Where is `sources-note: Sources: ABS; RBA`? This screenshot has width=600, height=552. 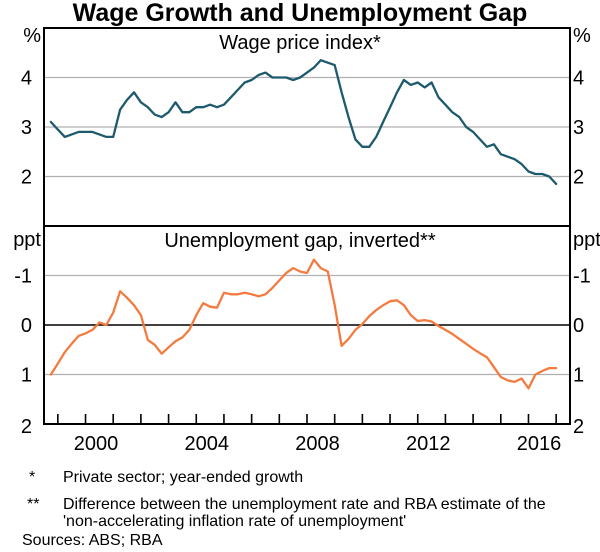 sources-note: Sources: ABS; RBA is located at coordinates (92, 540).